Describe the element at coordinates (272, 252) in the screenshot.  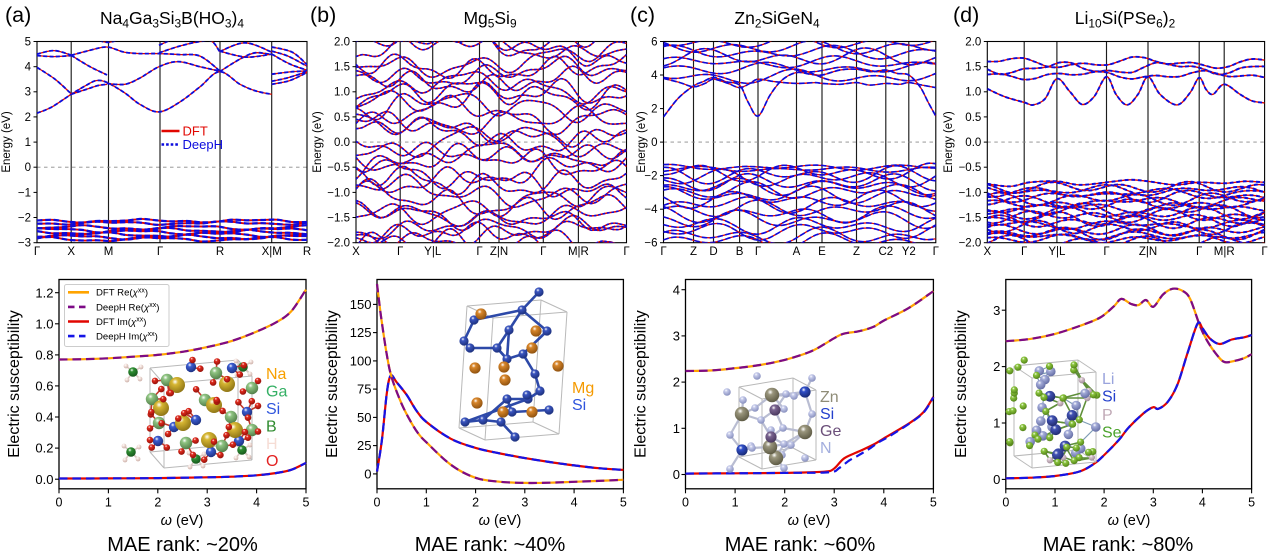
I see `svg-text: X|M` at that location.